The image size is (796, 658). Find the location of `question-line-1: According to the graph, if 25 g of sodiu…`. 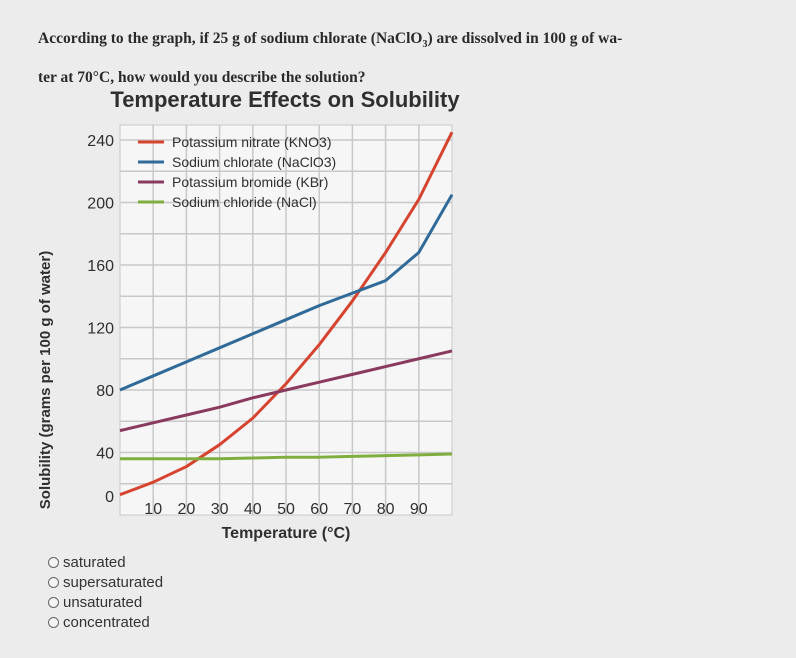

question-line-1: According to the graph, if 25 g of sodiu… is located at coordinates (330, 40).